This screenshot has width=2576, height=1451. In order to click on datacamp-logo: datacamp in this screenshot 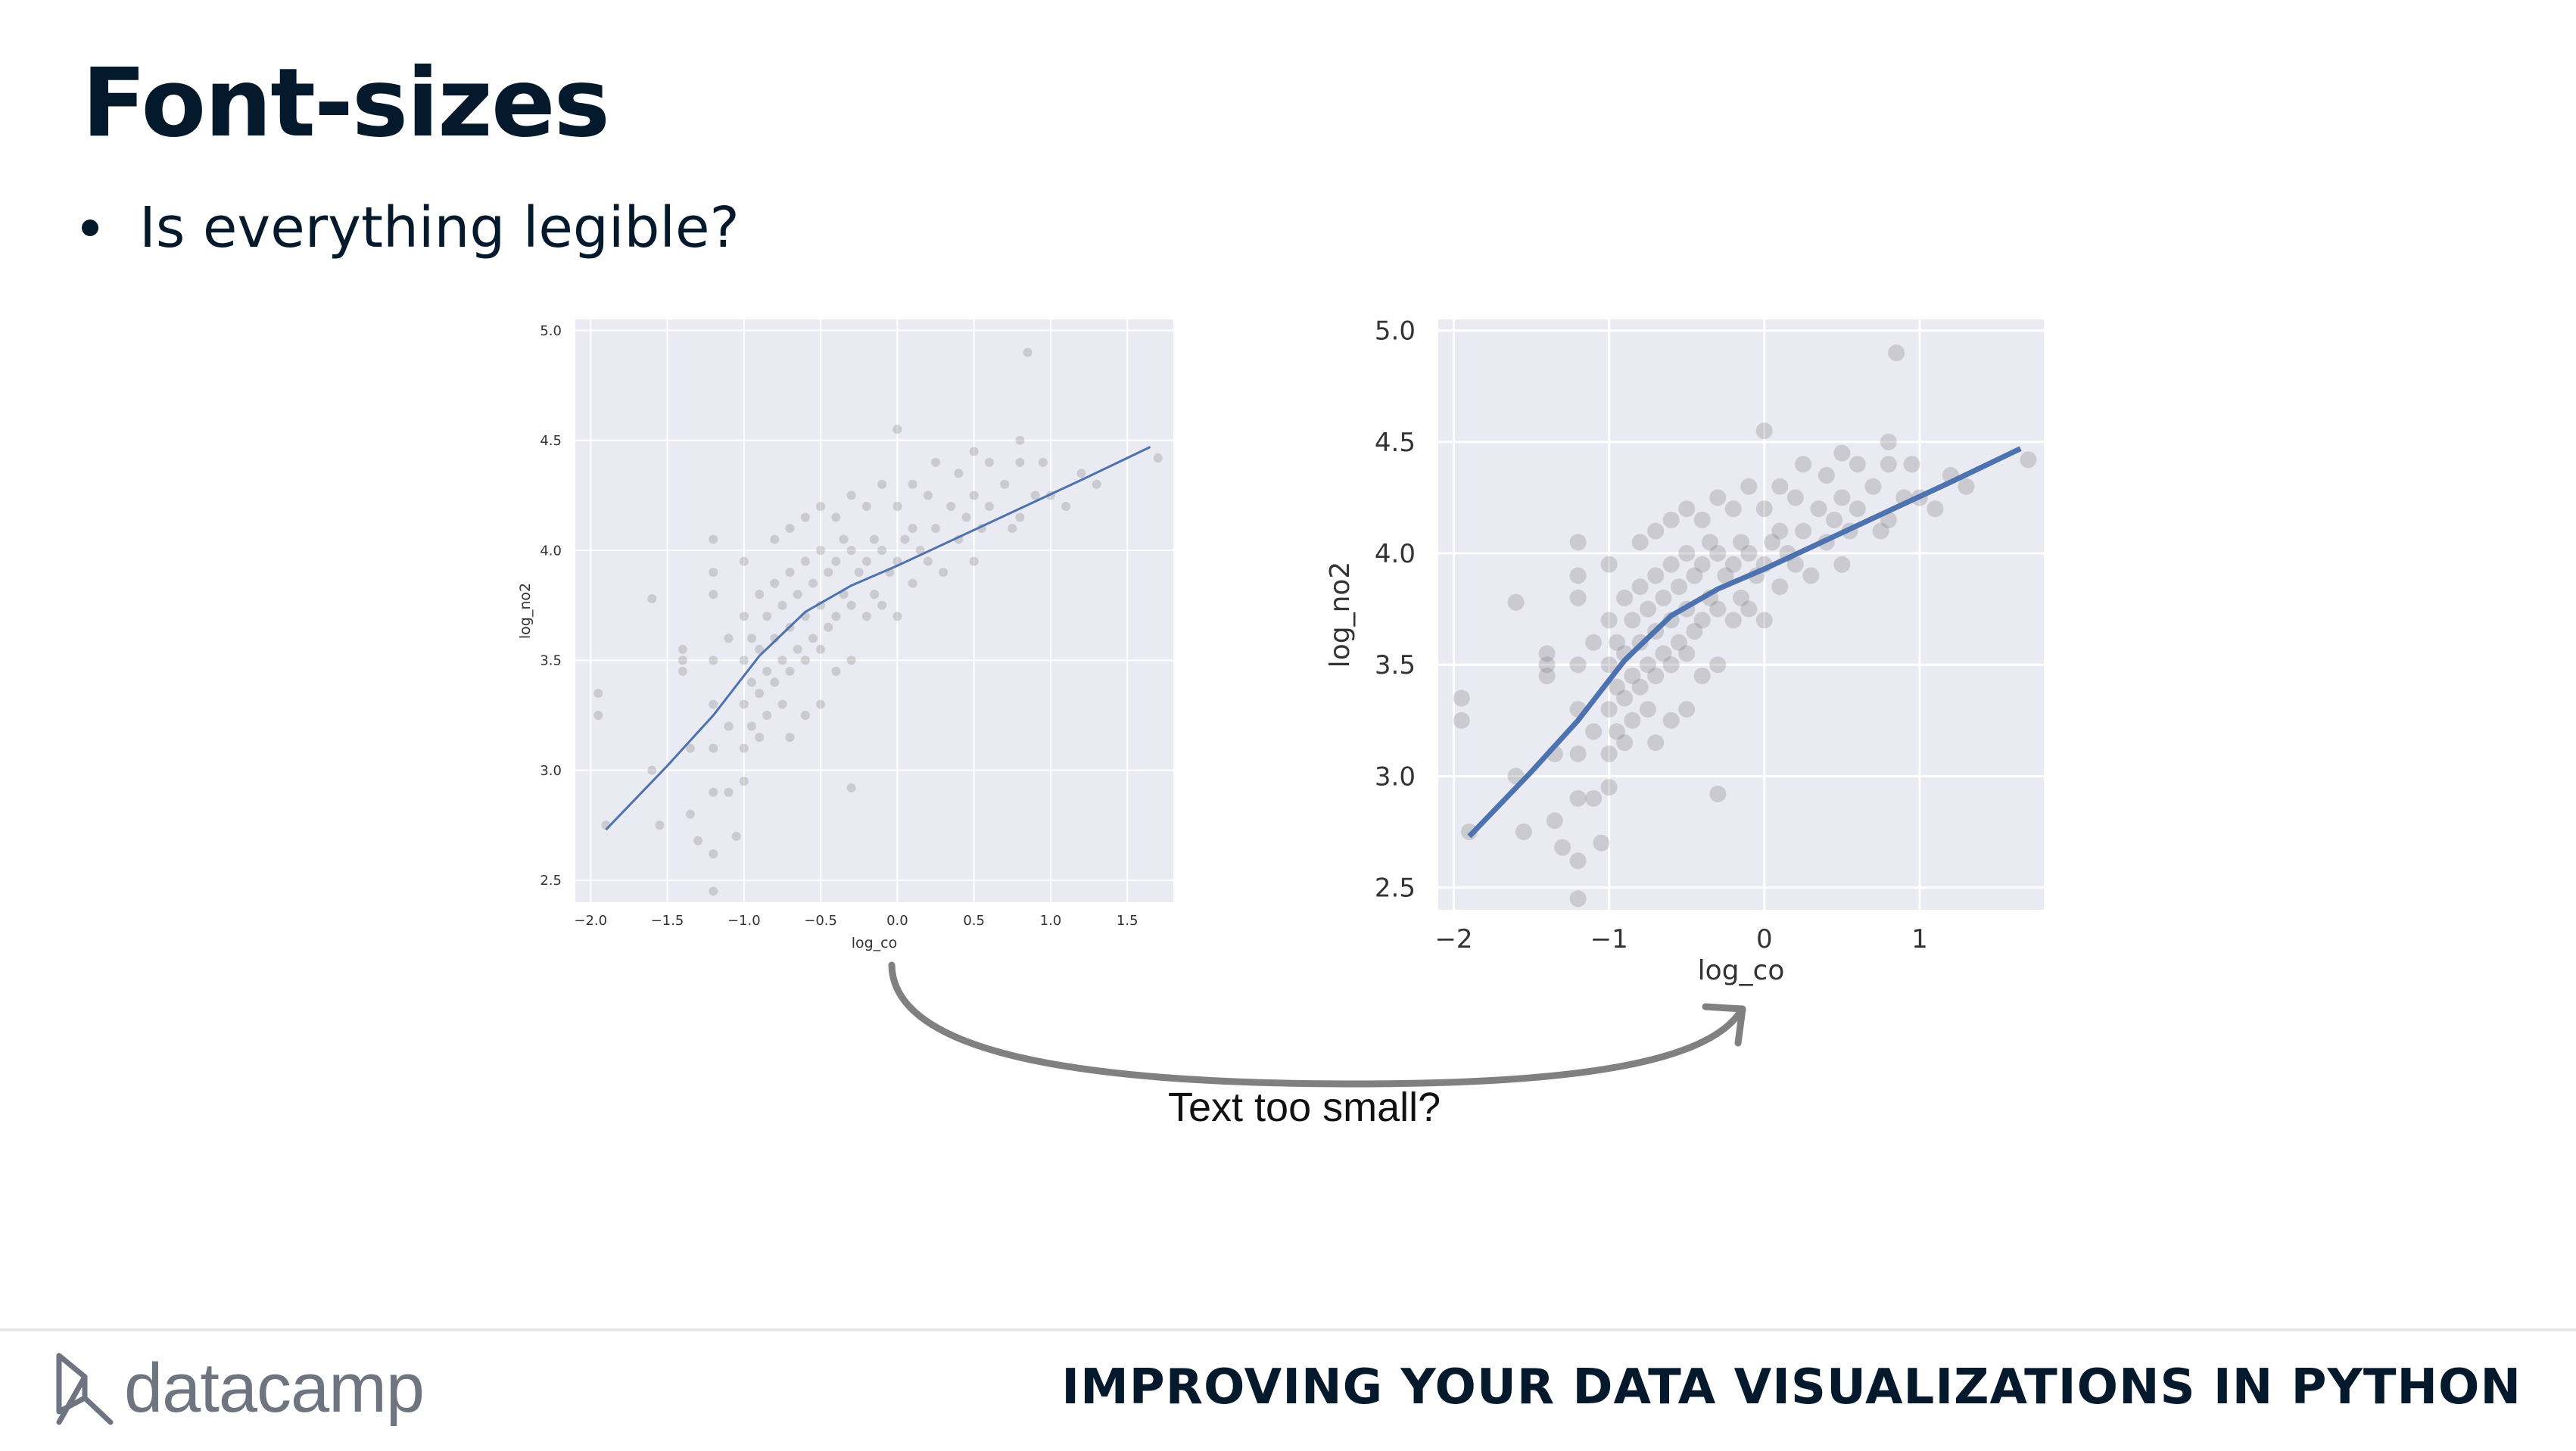, I will do `click(239, 1388)`.